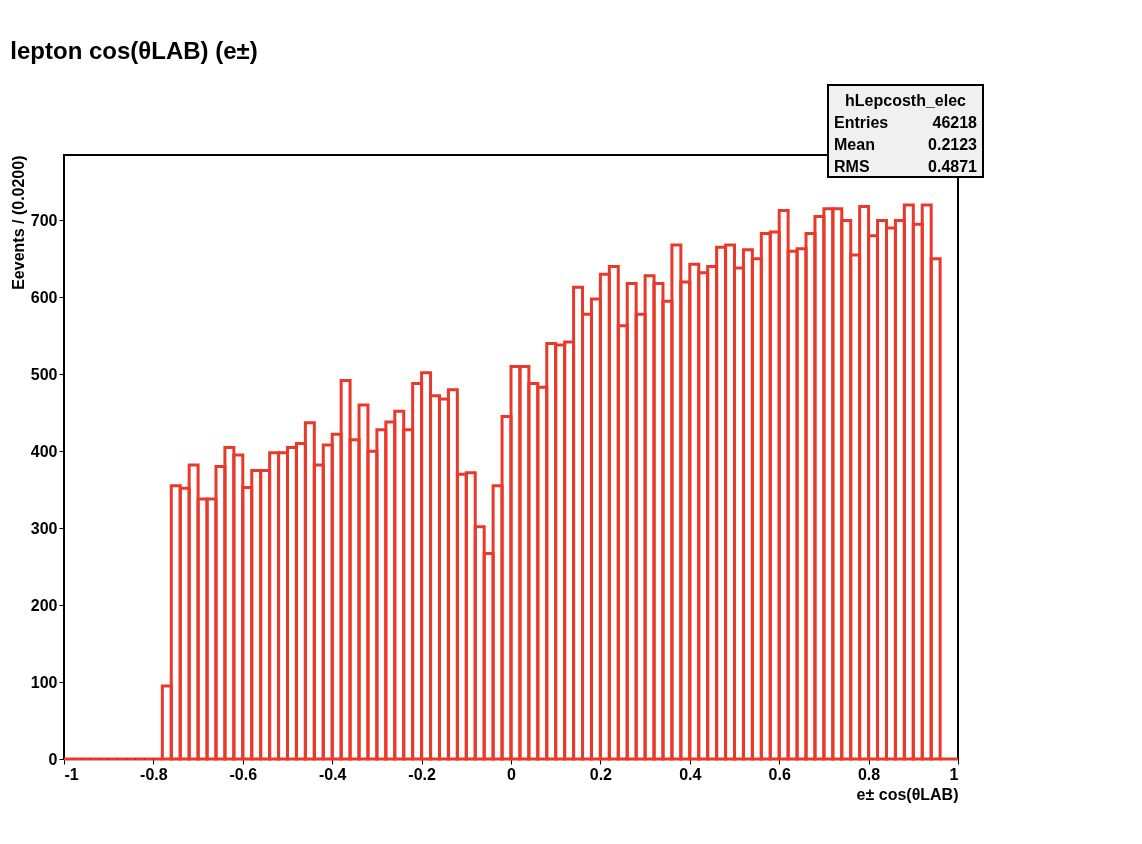  I want to click on x-tick-label: -0.2, so click(422, 774).